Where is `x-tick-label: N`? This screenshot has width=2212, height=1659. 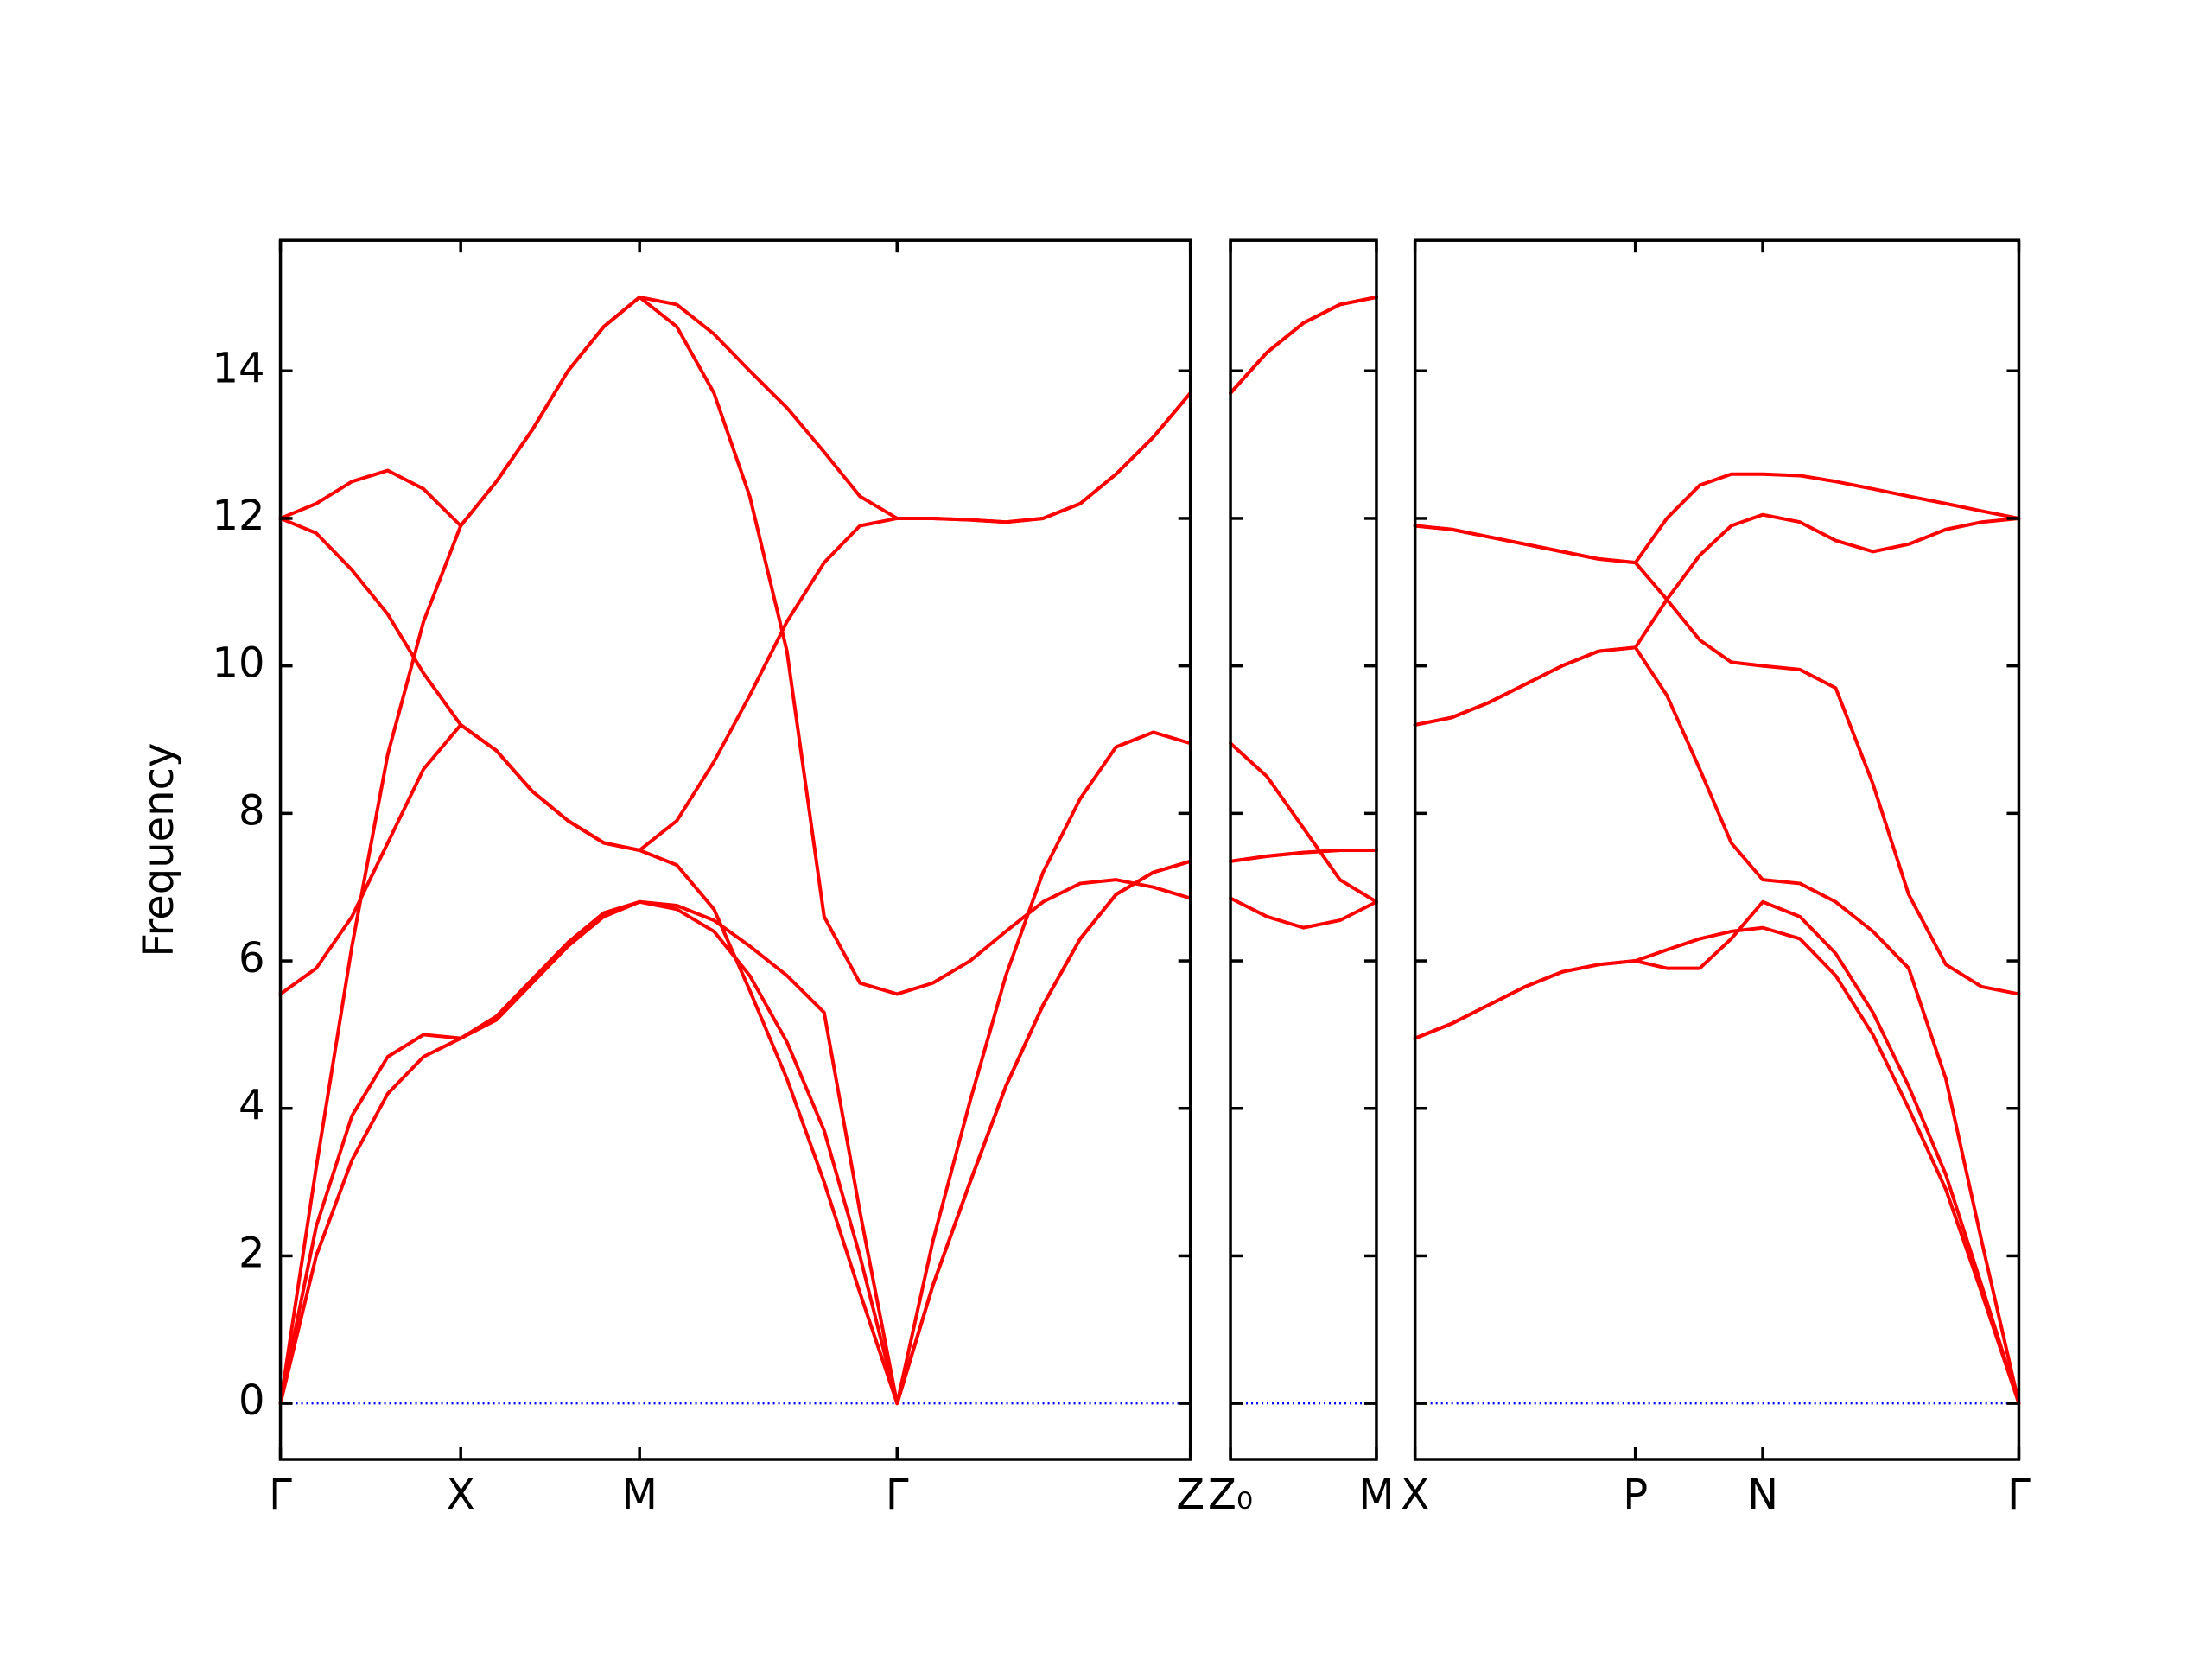
x-tick-label: N is located at coordinates (1762, 1495).